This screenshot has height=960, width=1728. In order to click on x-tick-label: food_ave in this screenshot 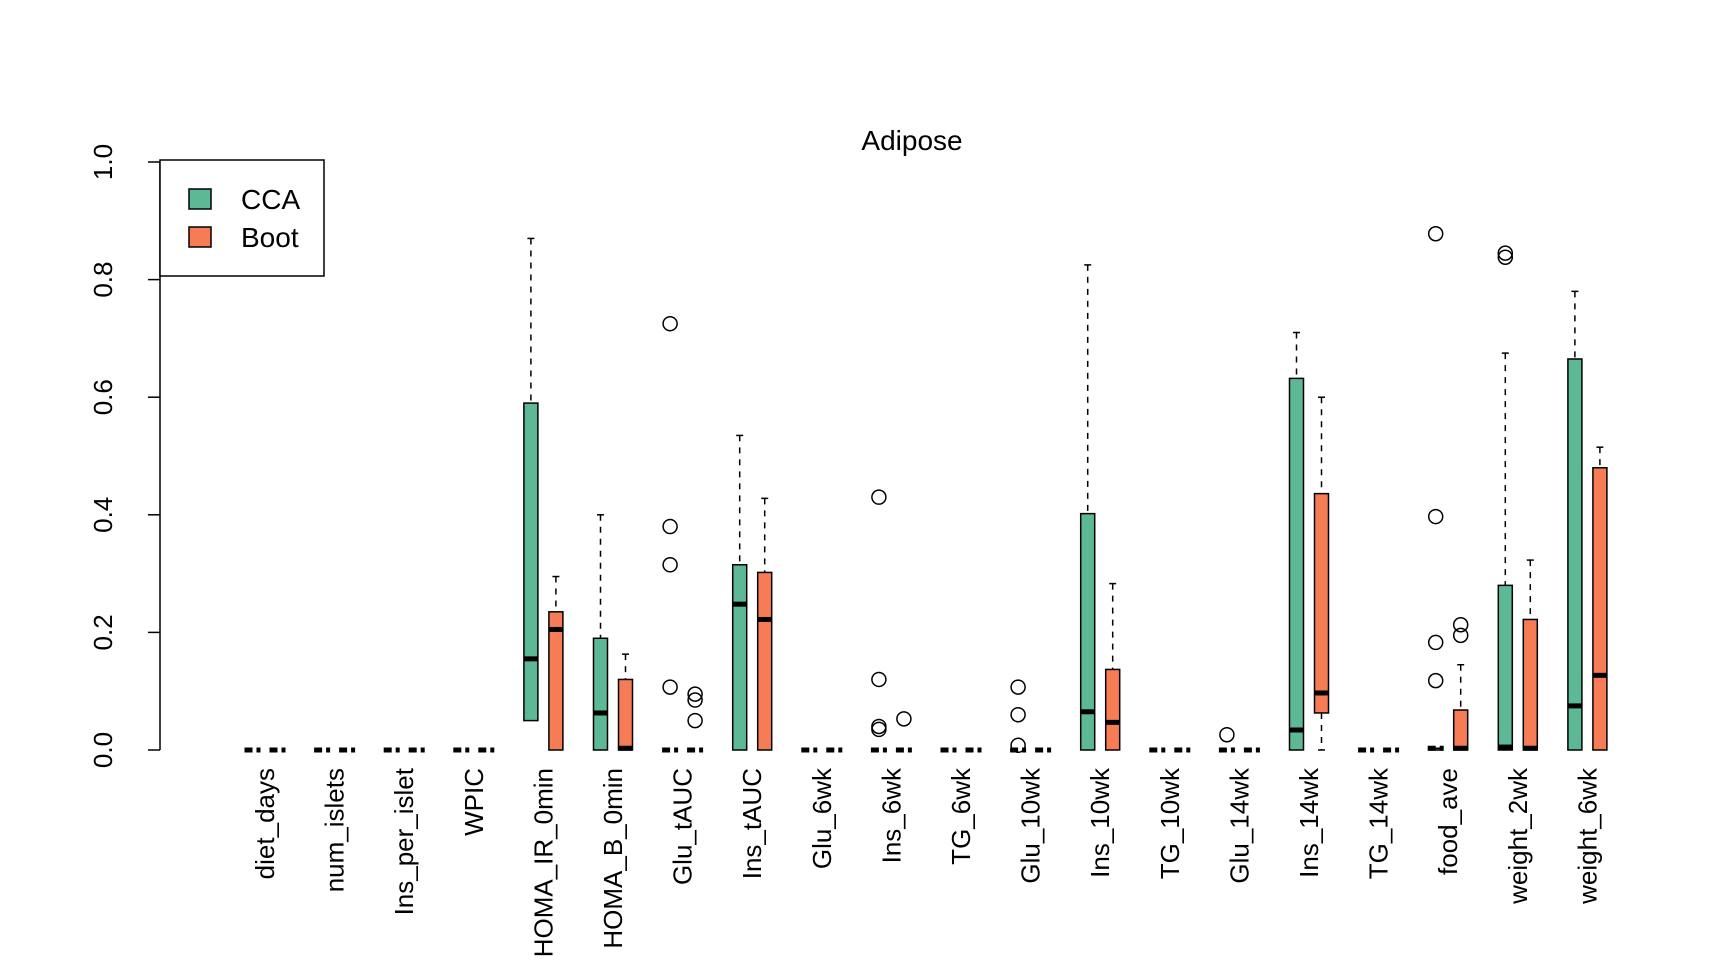, I will do `click(1448, 821)`.